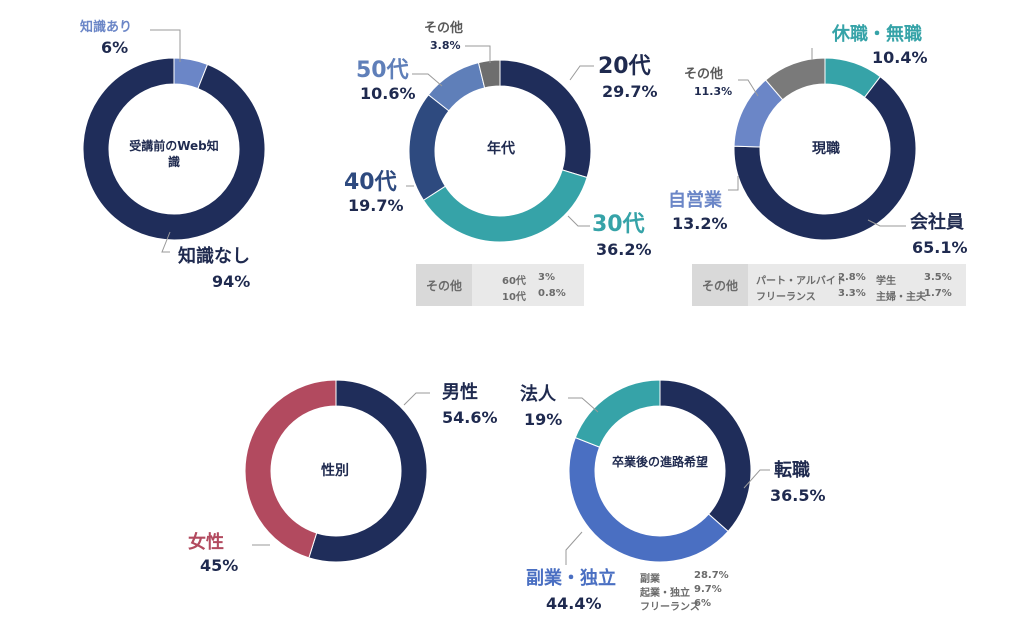 The image size is (1024, 627). Describe the element at coordinates (571, 578) in the screenshot. I see `label-side-business: 副業・独立` at that location.